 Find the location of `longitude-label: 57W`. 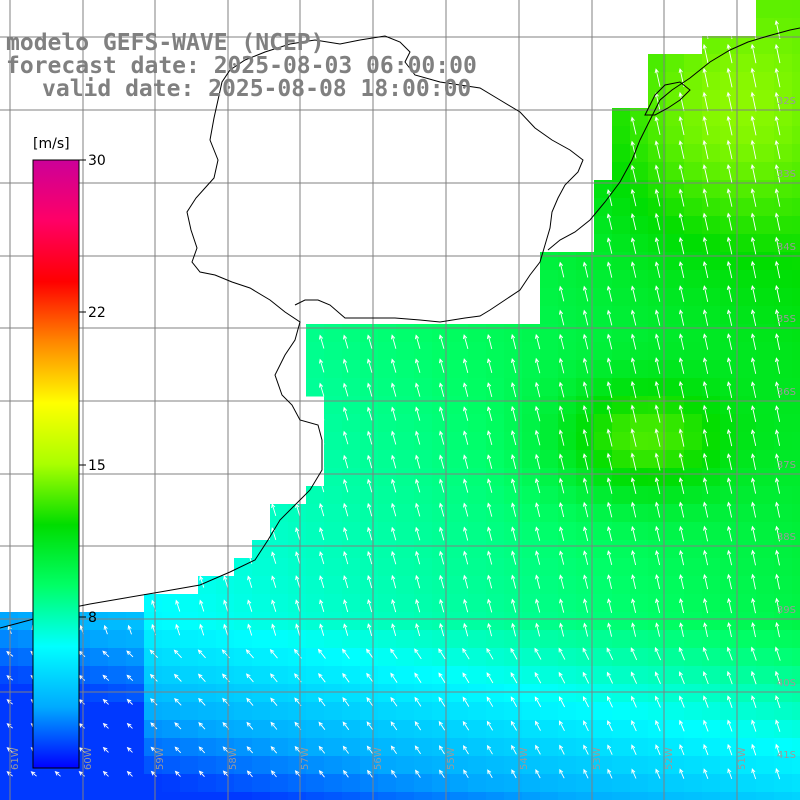

longitude-label: 57W is located at coordinates (305, 758).